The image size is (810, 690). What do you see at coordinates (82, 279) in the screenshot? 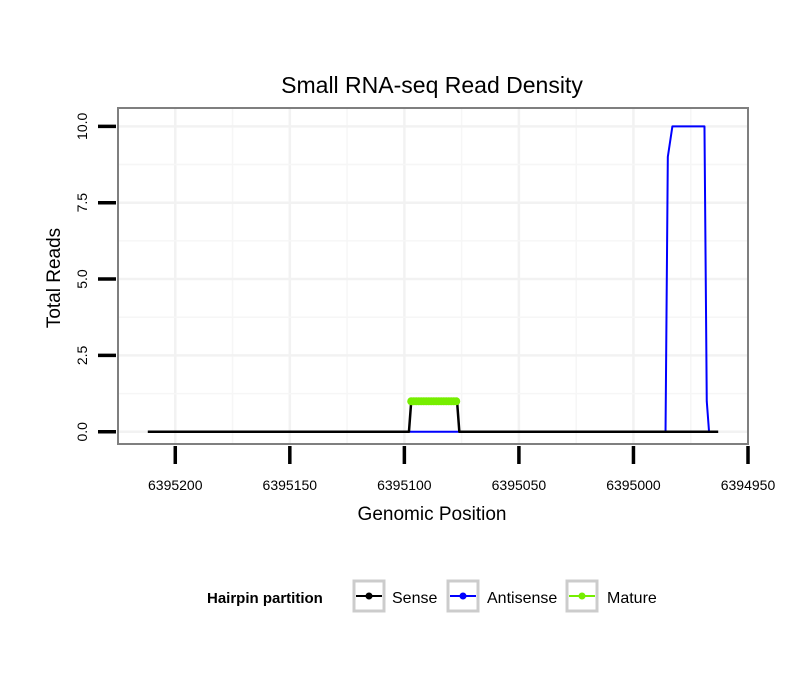
I see `y-tick-label: 5.0` at bounding box center [82, 279].